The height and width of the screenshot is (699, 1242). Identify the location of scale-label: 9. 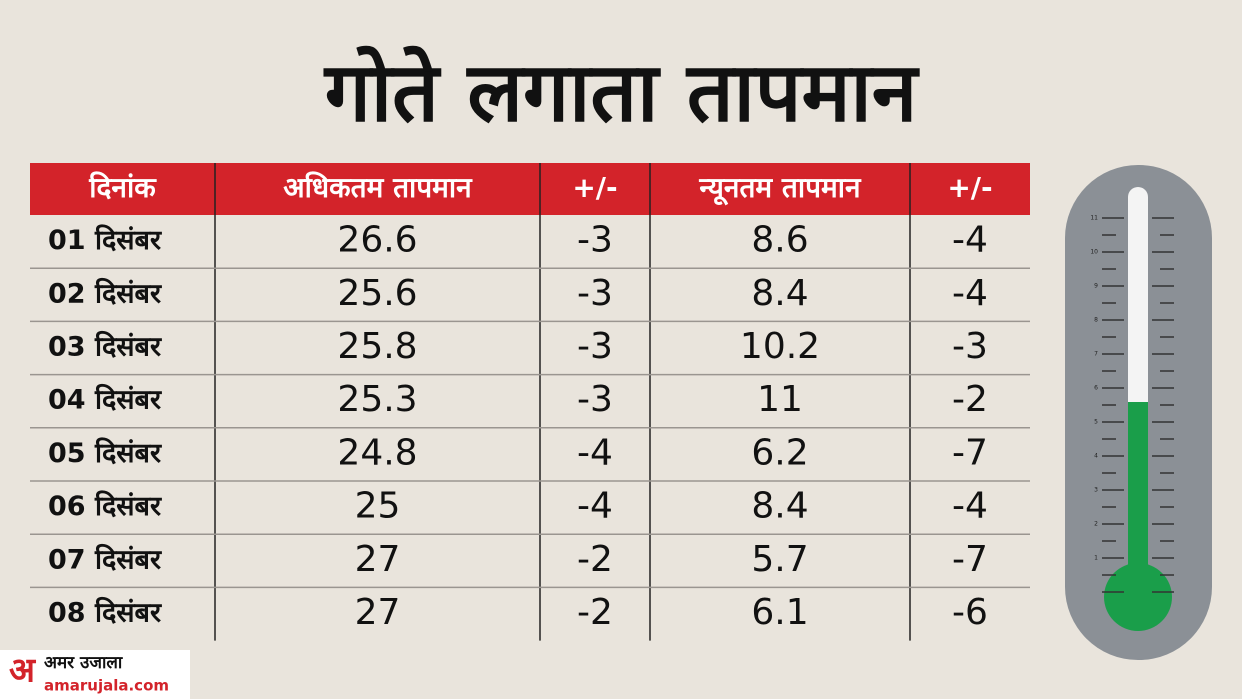
(1096, 286).